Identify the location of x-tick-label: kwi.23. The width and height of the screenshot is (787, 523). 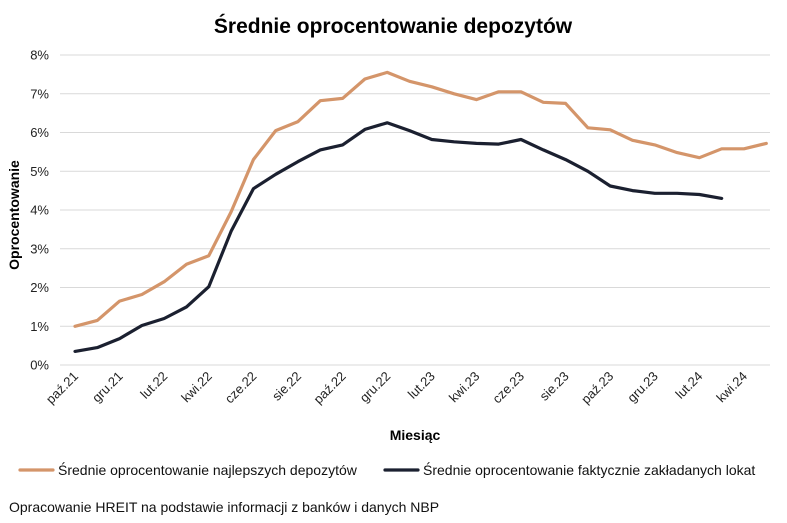
(464, 387).